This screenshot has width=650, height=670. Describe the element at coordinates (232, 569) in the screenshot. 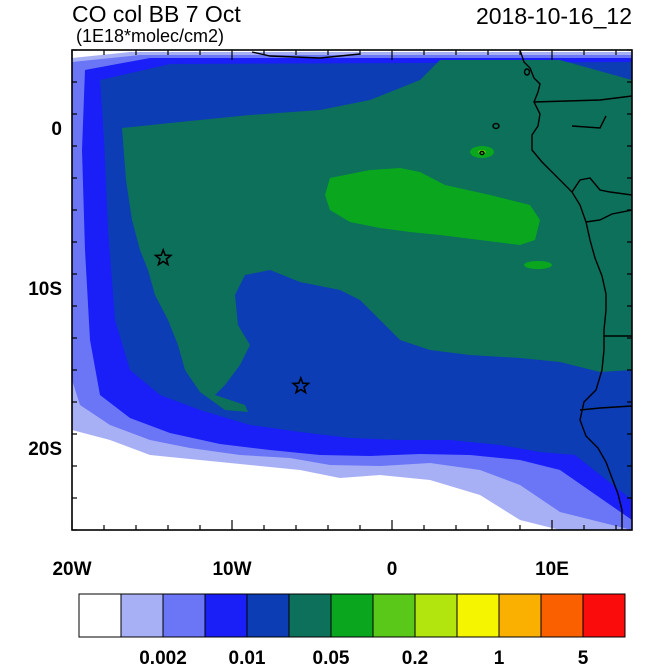

I see `x-tick-label: 10W` at that location.